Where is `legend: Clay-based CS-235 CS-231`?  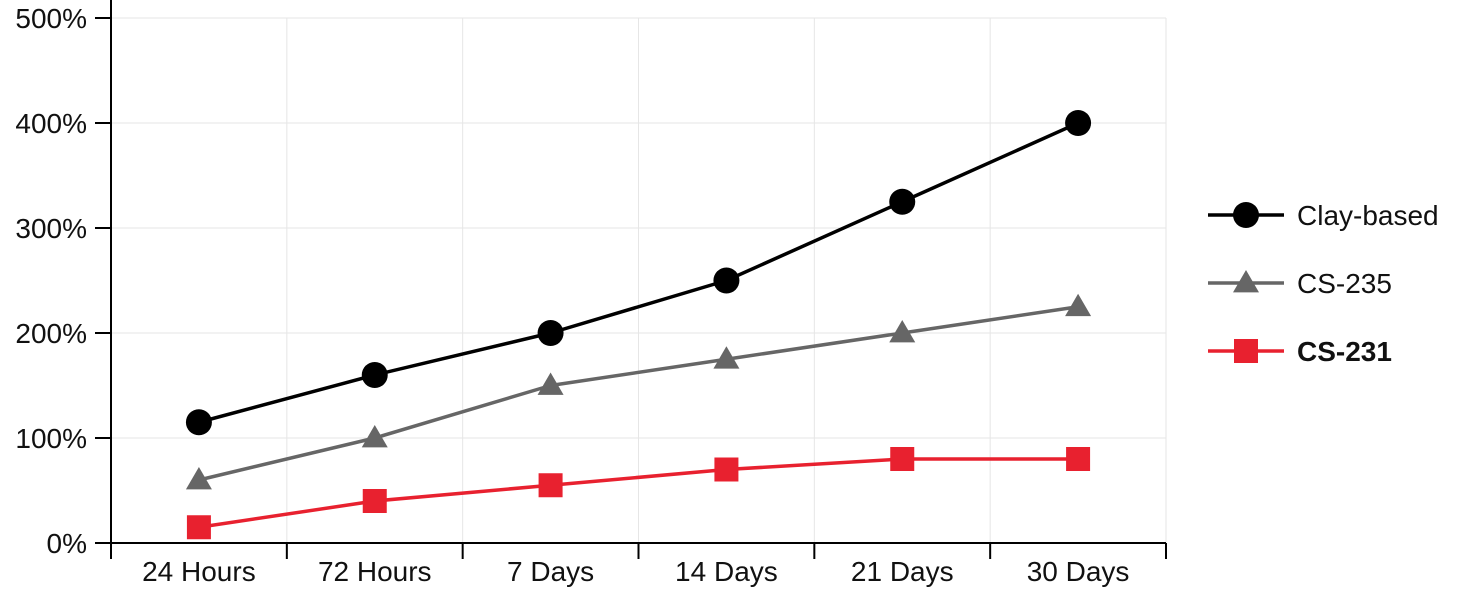
legend: Clay-based CS-235 CS-231 is located at coordinates (1323, 283).